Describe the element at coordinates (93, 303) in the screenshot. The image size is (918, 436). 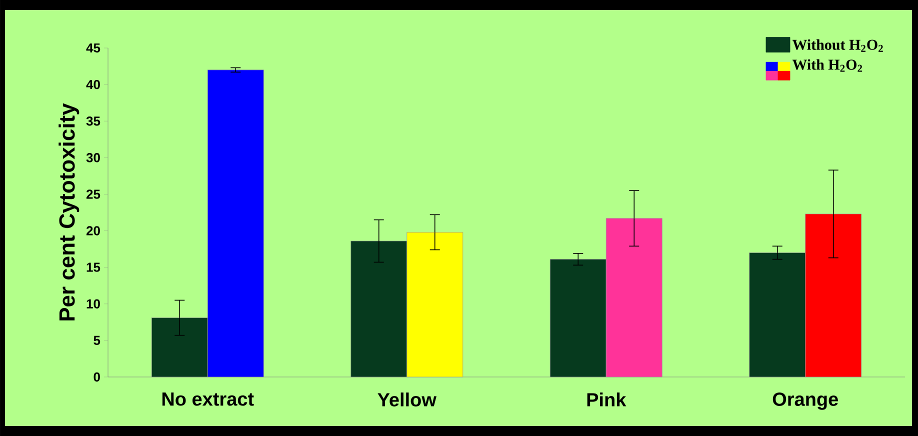
I see `y-tick-label: 10` at that location.